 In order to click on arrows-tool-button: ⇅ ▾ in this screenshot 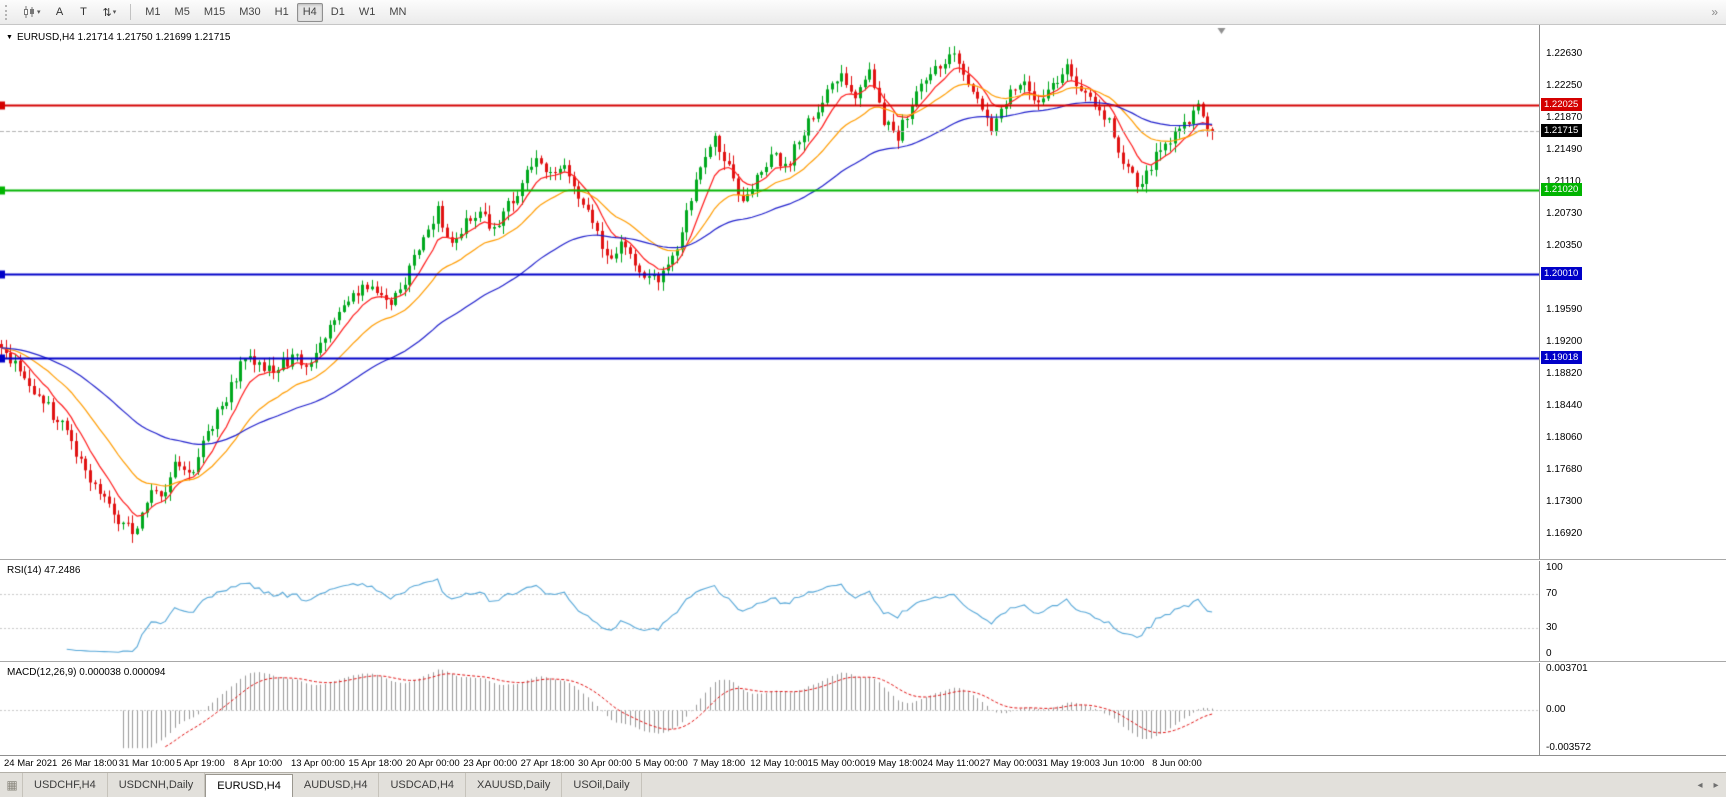, I will do `click(110, 12)`.